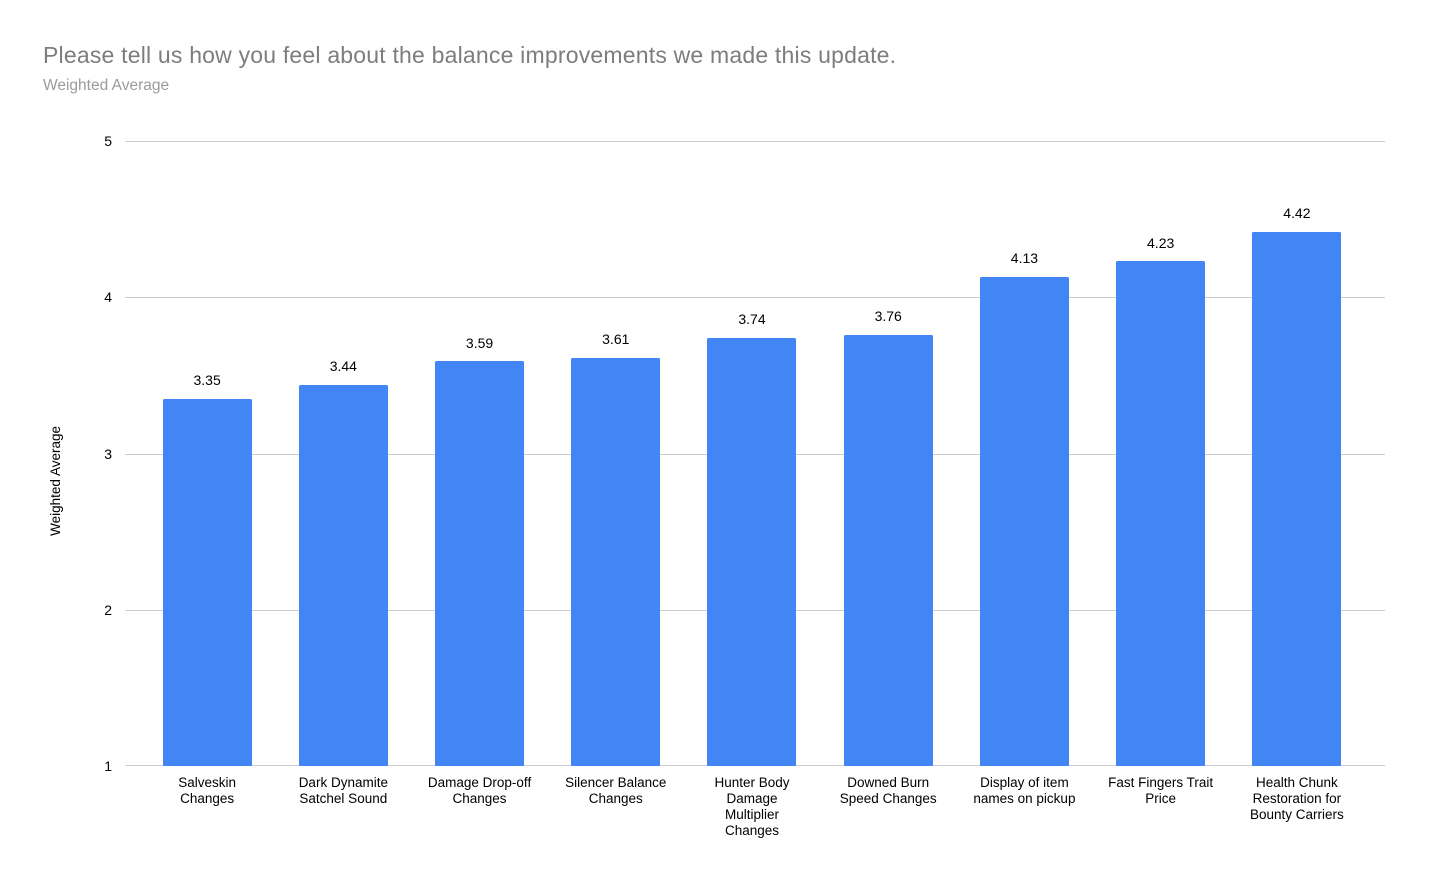  What do you see at coordinates (888, 790) in the screenshot?
I see `x-axis-category-label: Downed Burn Speed Changes` at bounding box center [888, 790].